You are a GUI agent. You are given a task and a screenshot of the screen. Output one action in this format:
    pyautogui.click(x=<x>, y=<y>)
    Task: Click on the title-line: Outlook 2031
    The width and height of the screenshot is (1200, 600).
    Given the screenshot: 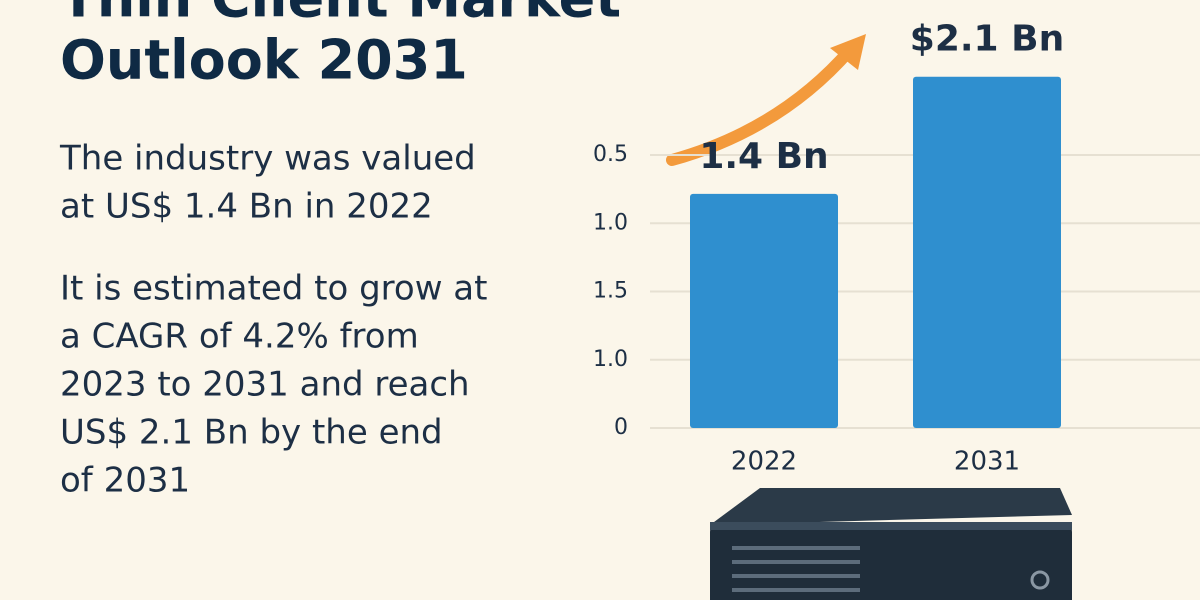 What is the action you would take?
    pyautogui.click(x=264, y=60)
    